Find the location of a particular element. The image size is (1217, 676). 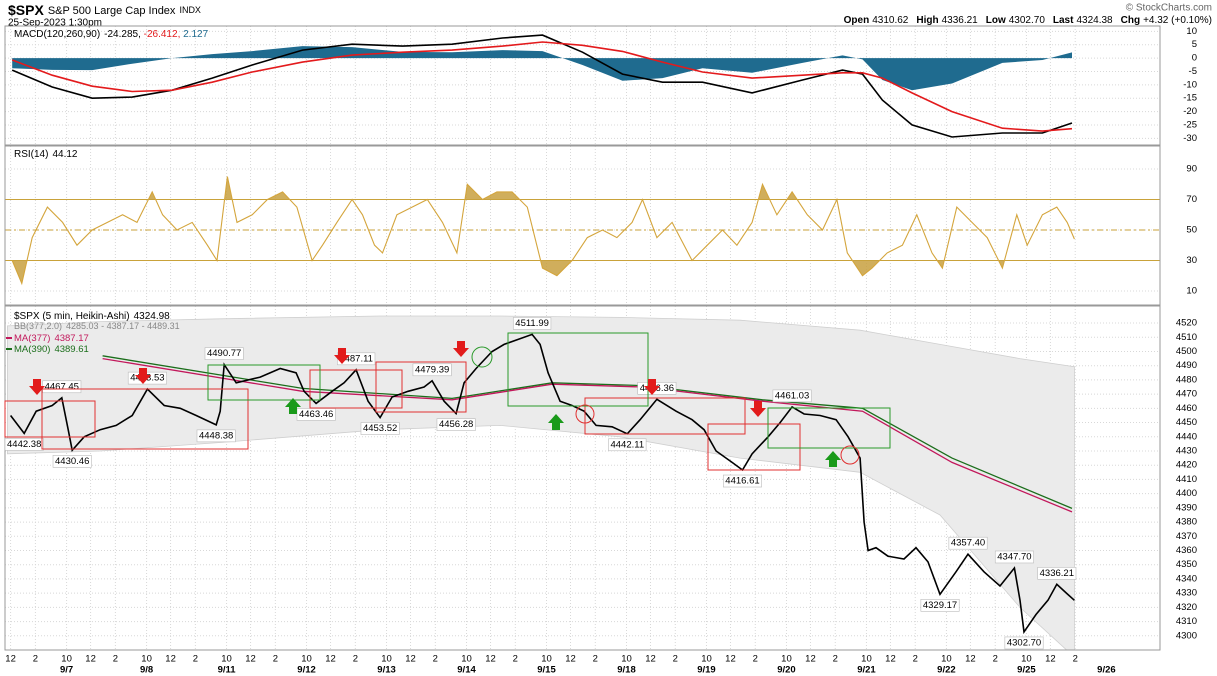

y-tick-label: -15 is located at coordinates (1190, 98).